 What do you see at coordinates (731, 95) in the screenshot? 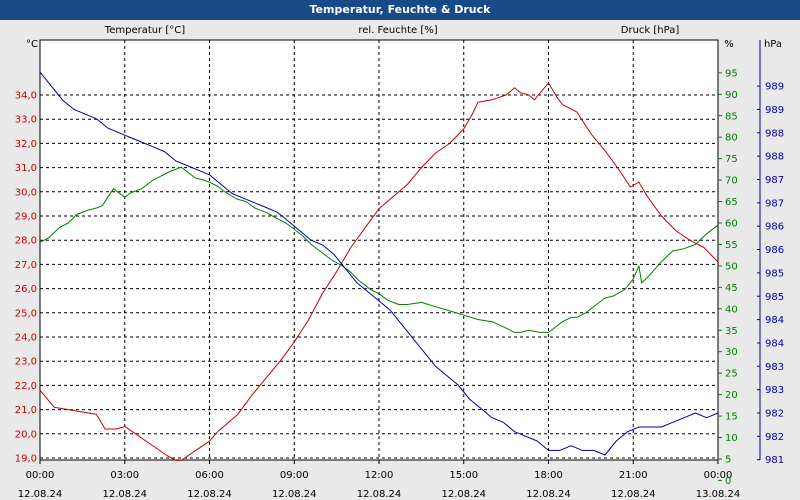
I see `humidity-tick-label: 90` at bounding box center [731, 95].